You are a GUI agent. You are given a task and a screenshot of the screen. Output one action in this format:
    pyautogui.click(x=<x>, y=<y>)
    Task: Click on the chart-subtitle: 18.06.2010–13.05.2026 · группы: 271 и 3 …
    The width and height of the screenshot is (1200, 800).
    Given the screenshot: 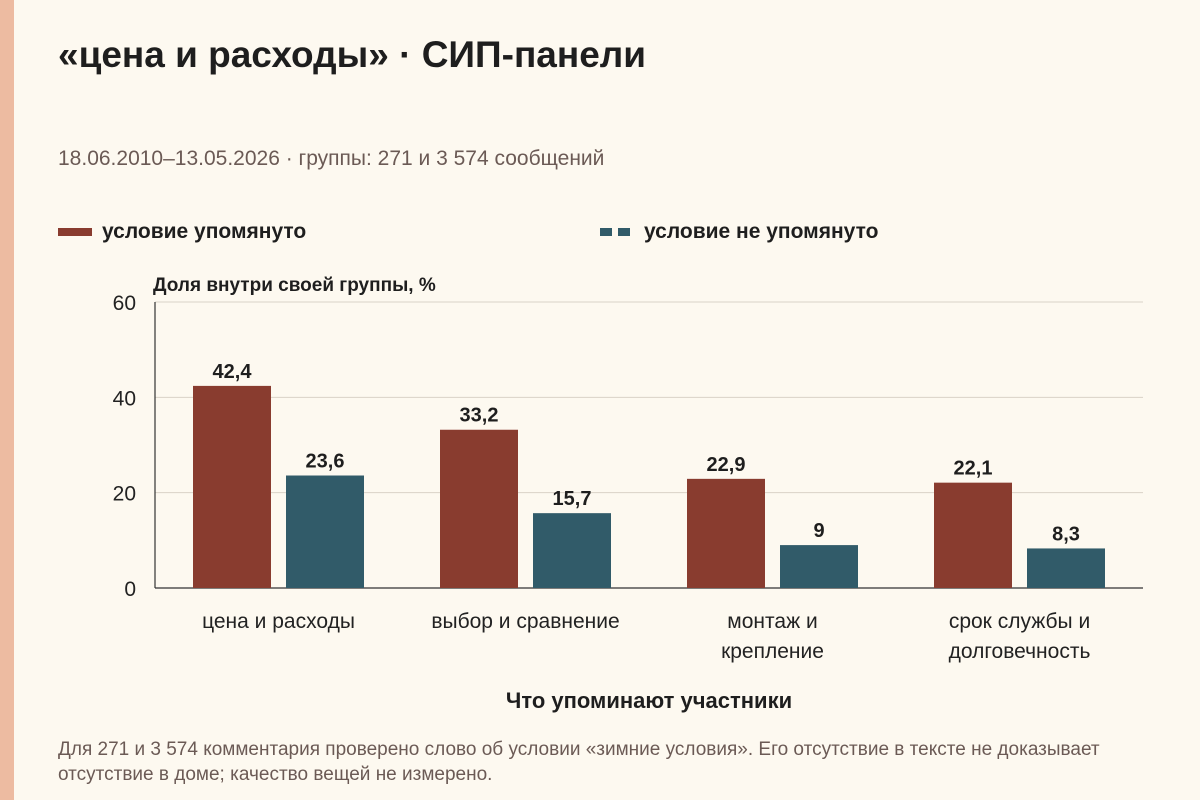 What is the action you would take?
    pyautogui.click(x=331, y=158)
    